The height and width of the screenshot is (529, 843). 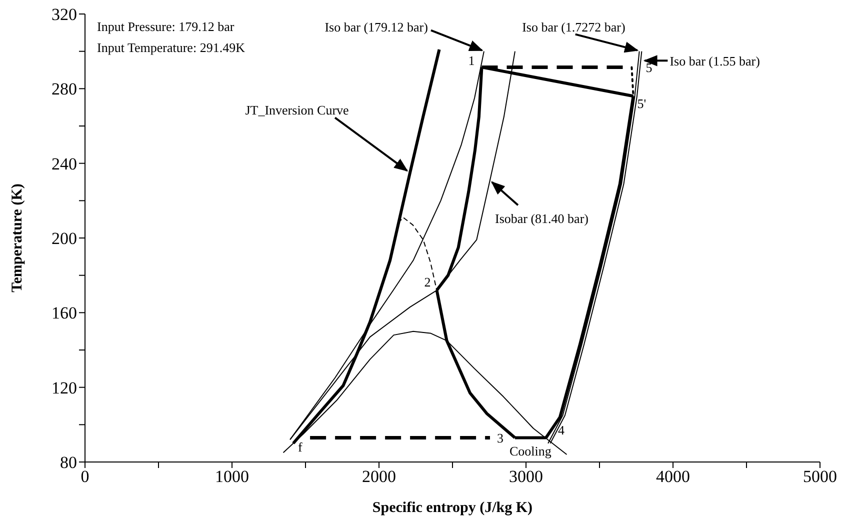 I want to click on y-tick-label: 80, so click(x=68, y=462).